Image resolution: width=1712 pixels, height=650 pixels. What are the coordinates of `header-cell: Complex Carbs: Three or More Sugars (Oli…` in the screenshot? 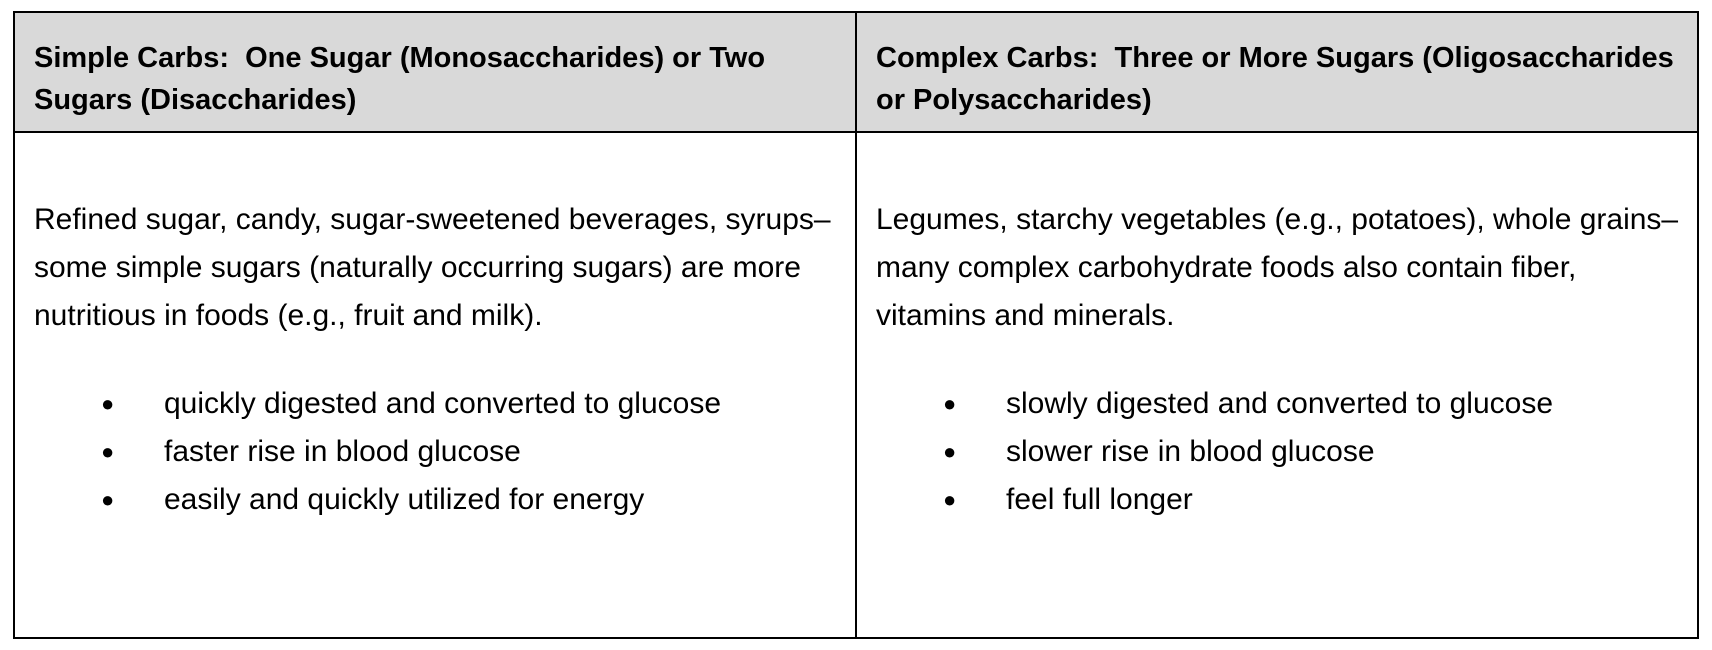 It's located at (1277, 72).